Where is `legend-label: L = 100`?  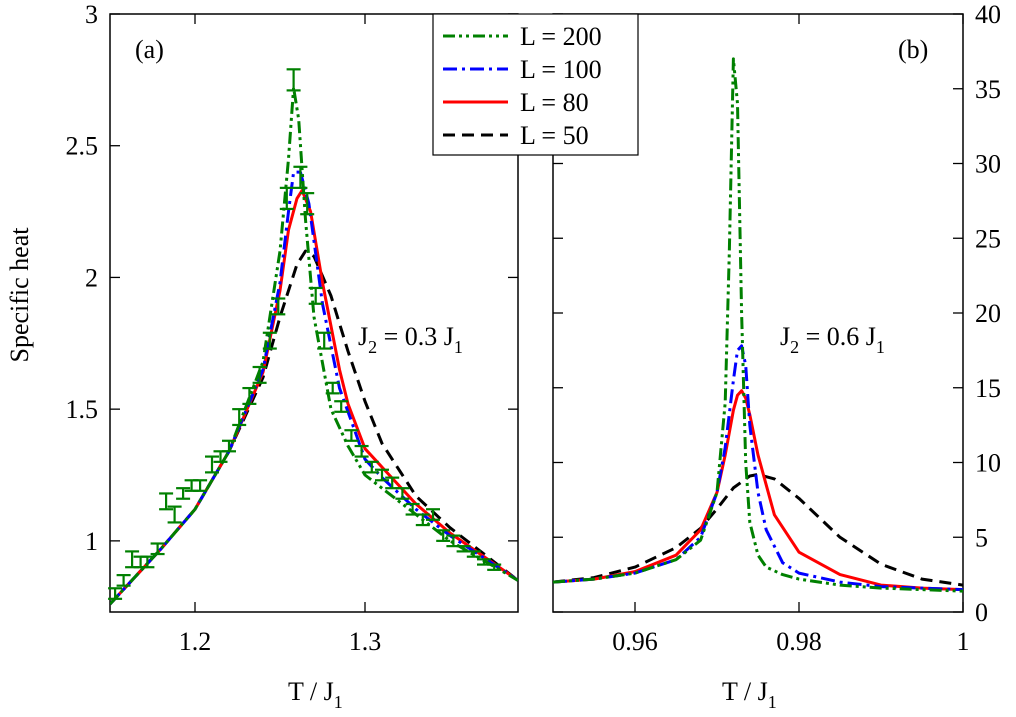 legend-label: L = 100 is located at coordinates (561, 69).